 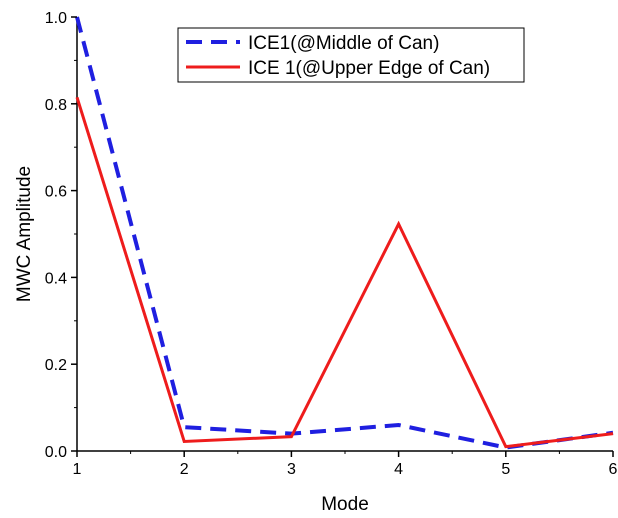 I want to click on x-tick-label: 4, so click(x=398, y=469).